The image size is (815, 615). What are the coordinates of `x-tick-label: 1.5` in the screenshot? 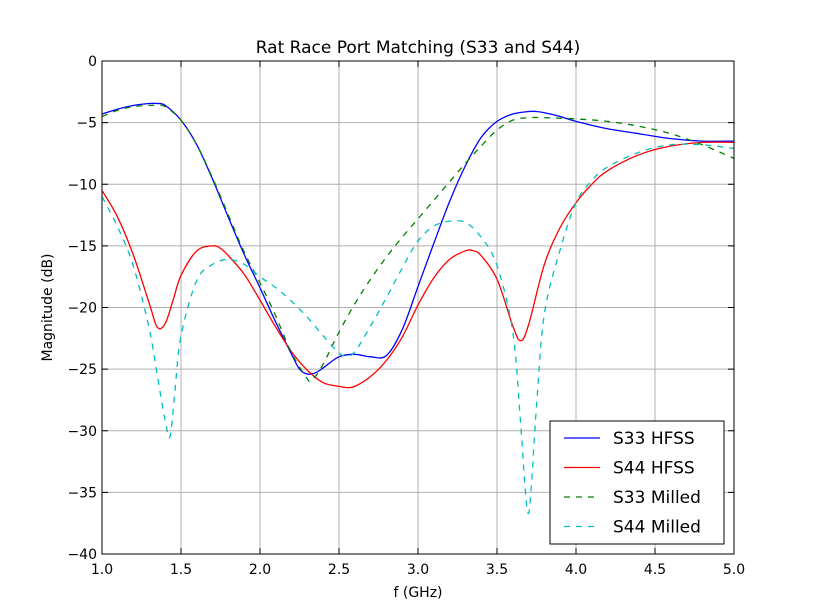 It's located at (181, 570).